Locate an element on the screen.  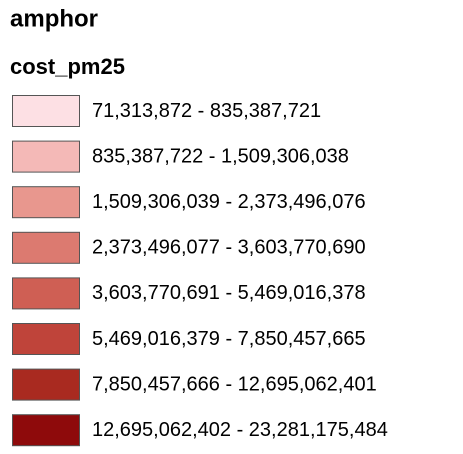
legend-label: 12,695,062,402 - 23,281,175,484 is located at coordinates (240, 430).